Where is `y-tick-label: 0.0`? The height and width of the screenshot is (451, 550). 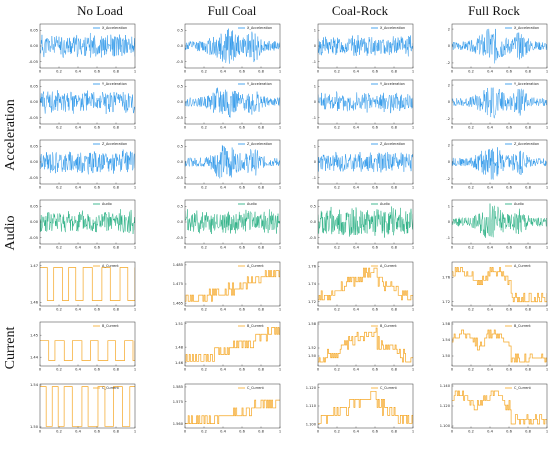
y-tick-label: 0.0 is located at coordinates (180, 46).